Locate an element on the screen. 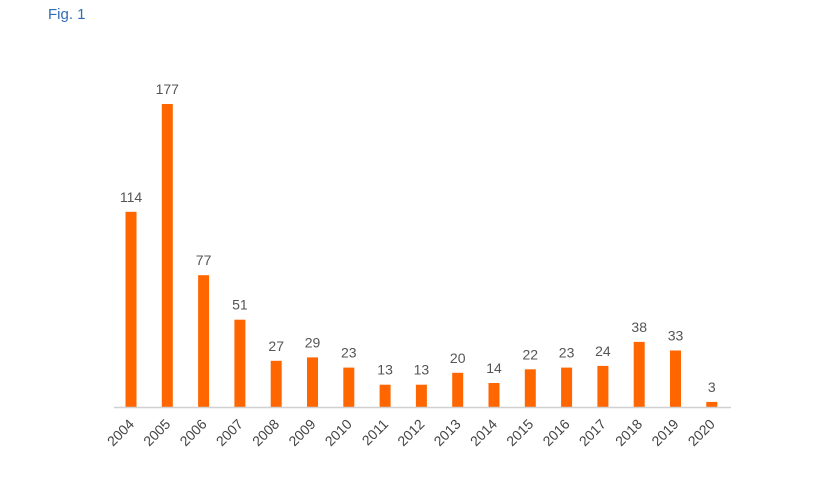 The width and height of the screenshot is (832, 487). value-label-2004: 114 is located at coordinates (131, 197).